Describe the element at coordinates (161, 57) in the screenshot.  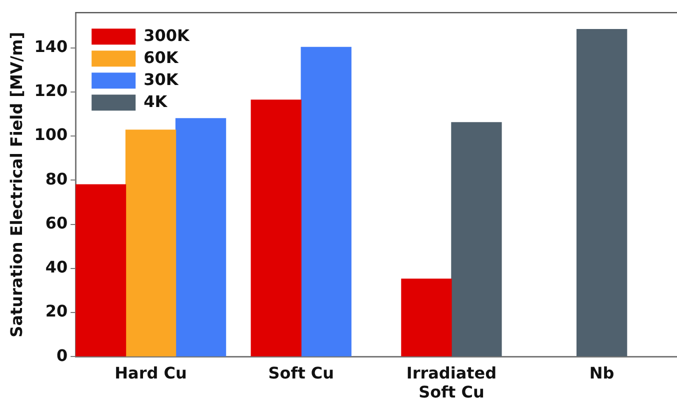
I see `legend-label: 60K` at that location.